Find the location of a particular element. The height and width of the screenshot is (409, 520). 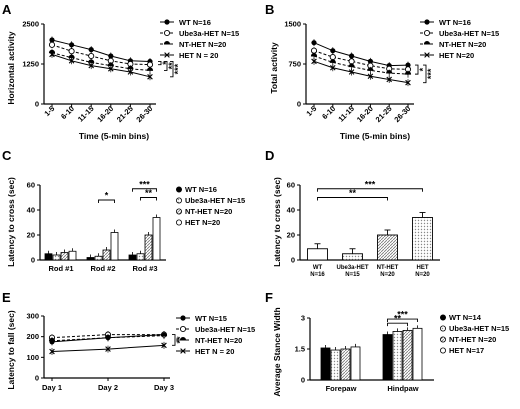

panel-b-xtick-label: 6-10 is located at coordinates (328, 112).